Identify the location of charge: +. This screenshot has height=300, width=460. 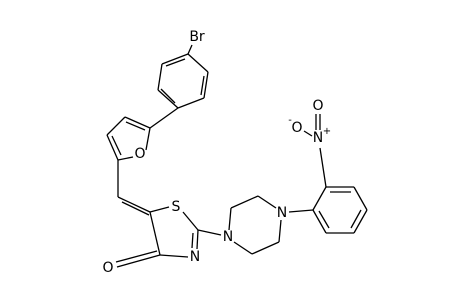
(327, 131).